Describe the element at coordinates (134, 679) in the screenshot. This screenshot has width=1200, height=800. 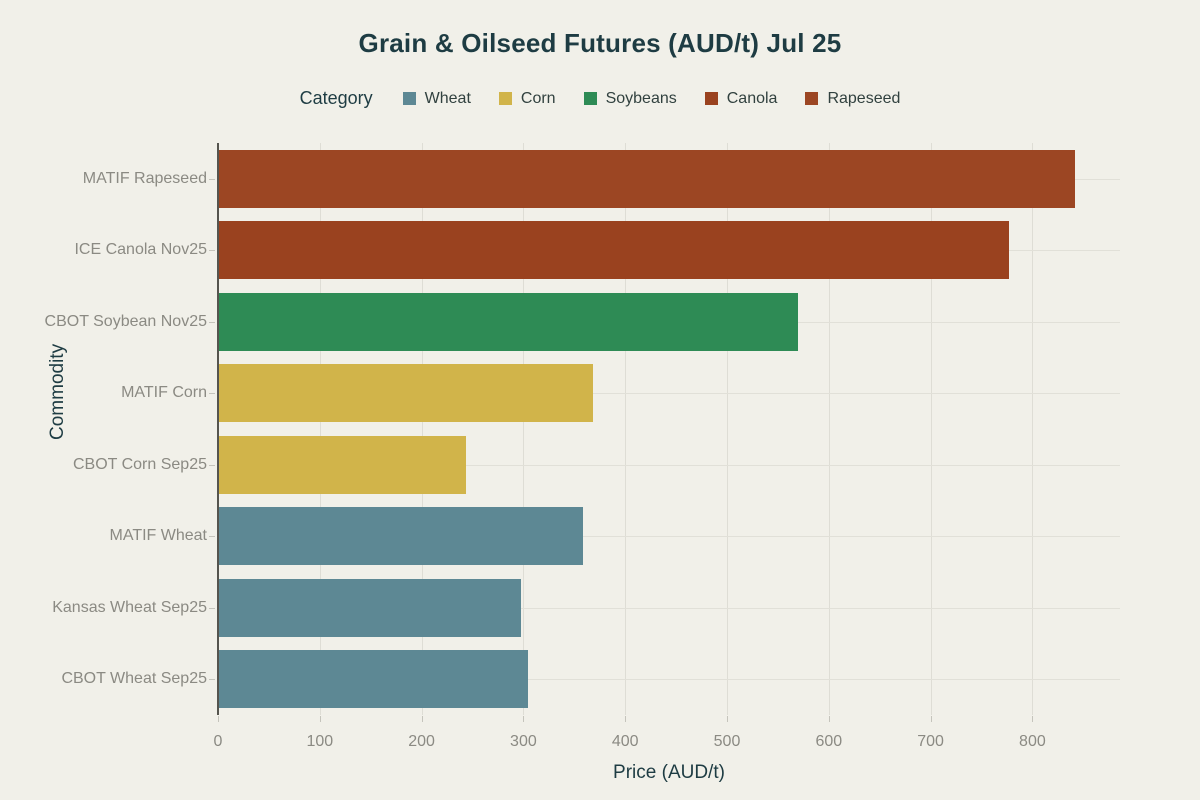
I see `y-axis-label: CBOT Wheat Sep25` at that location.